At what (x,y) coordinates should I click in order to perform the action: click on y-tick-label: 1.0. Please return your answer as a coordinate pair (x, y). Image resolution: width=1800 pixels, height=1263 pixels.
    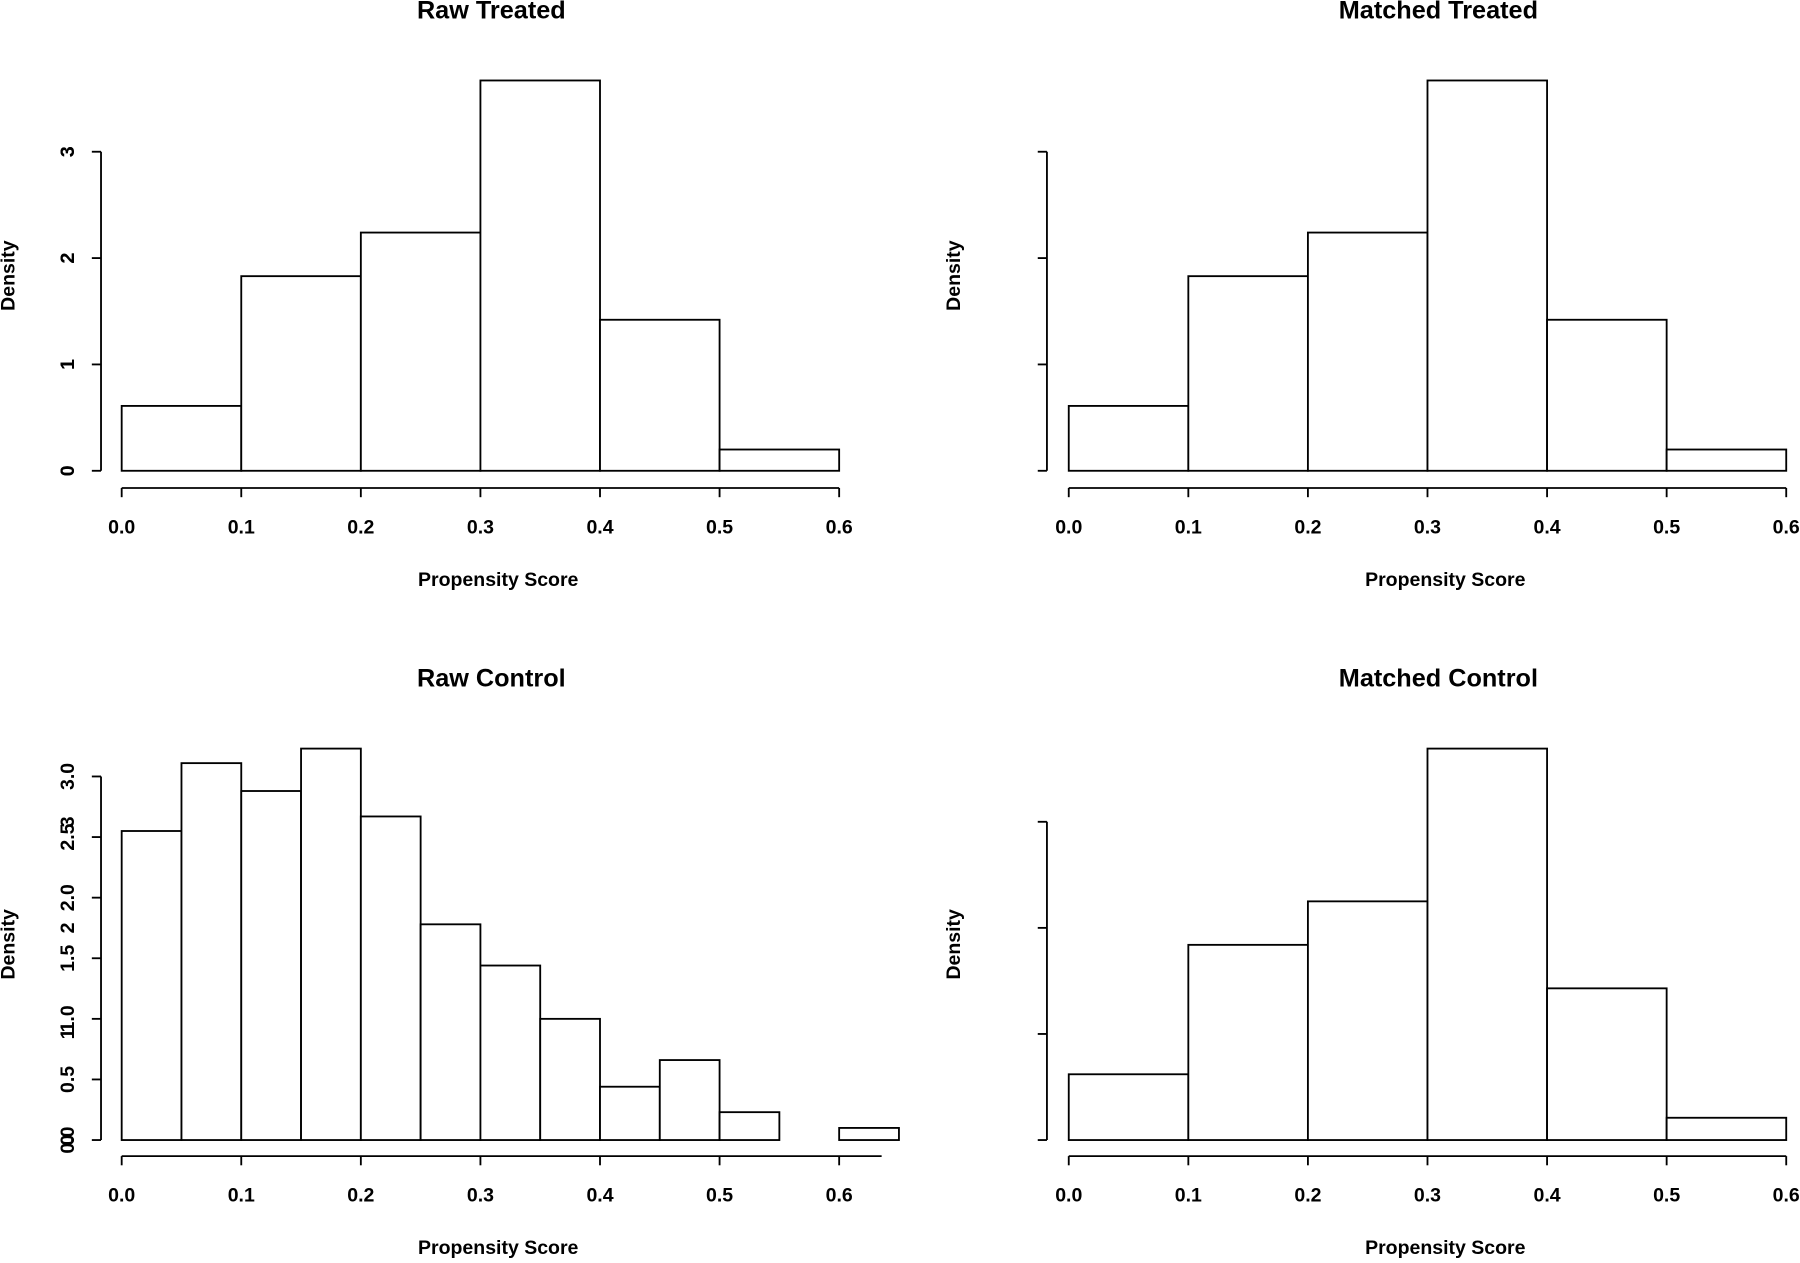
    Looking at the image, I should click on (68, 1018).